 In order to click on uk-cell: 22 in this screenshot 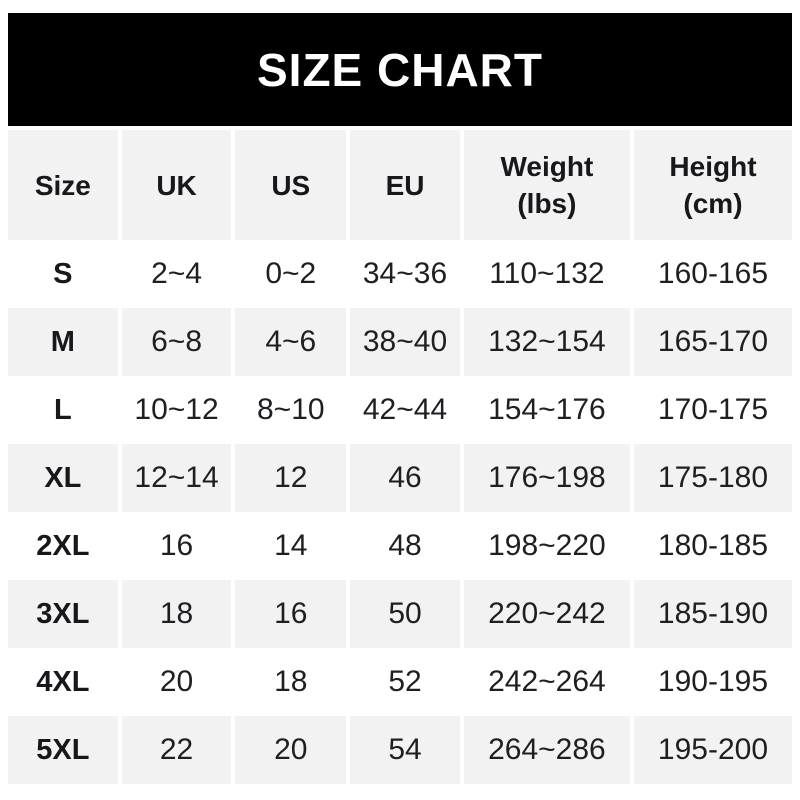, I will do `click(176, 750)`.